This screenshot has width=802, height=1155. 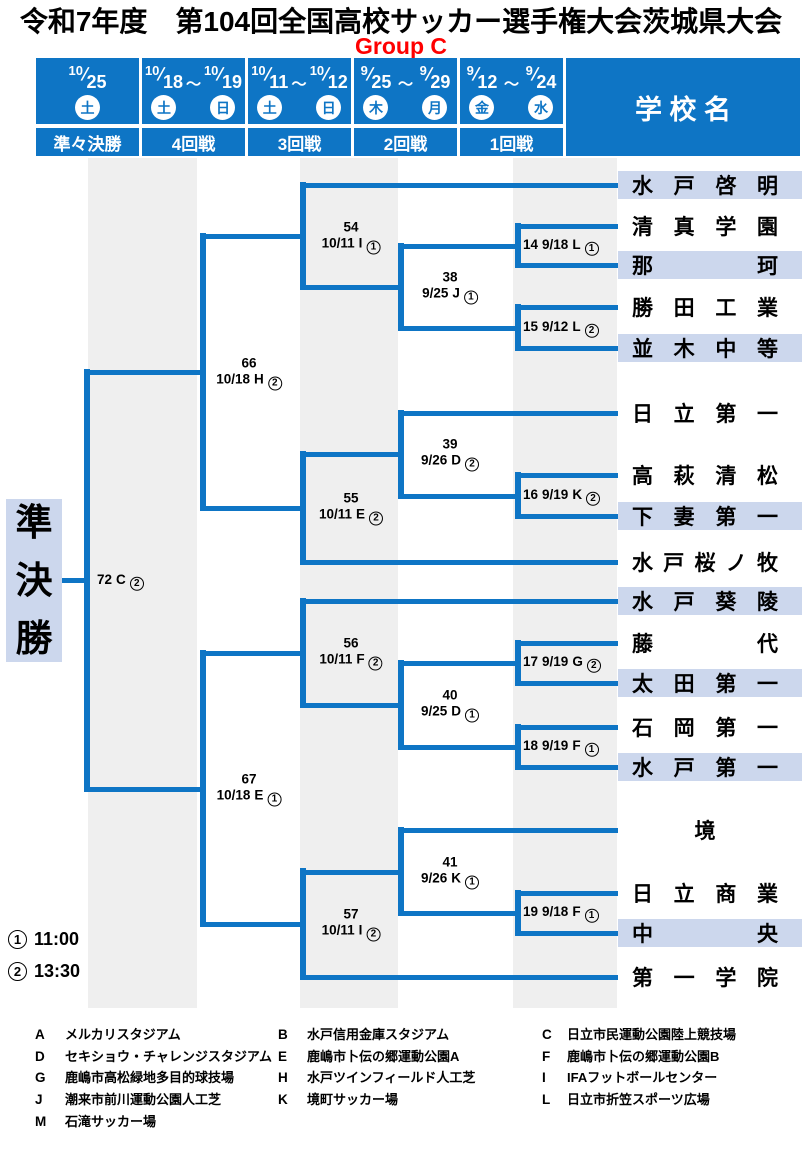 I want to click on match-label: 66 10/18 H 2, so click(x=249, y=373).